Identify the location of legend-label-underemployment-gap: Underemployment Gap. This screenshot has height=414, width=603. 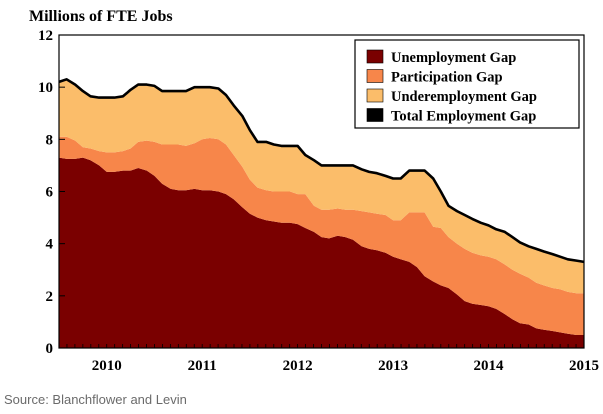
(464, 97).